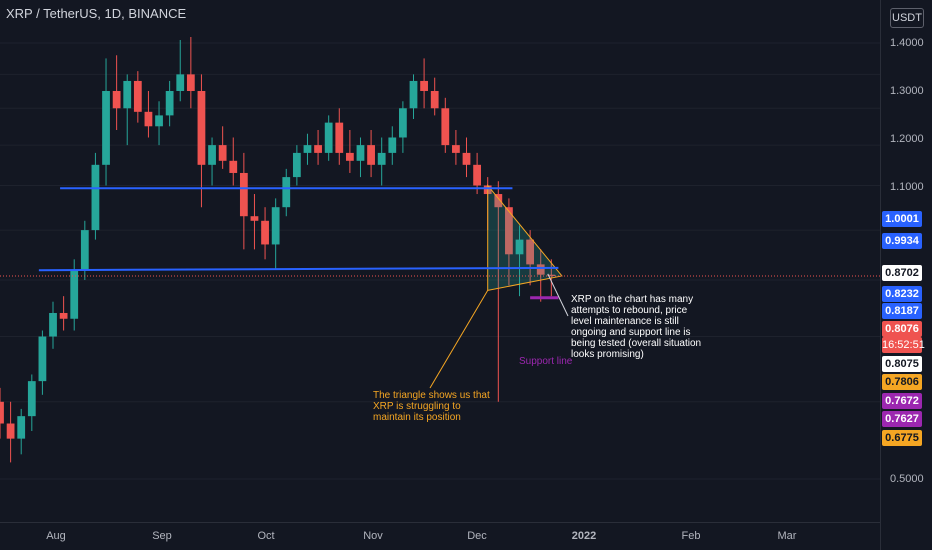 Image resolution: width=932 pixels, height=550 pixels. What do you see at coordinates (525, 237) in the screenshot?
I see `triangle-drawing` at bounding box center [525, 237].